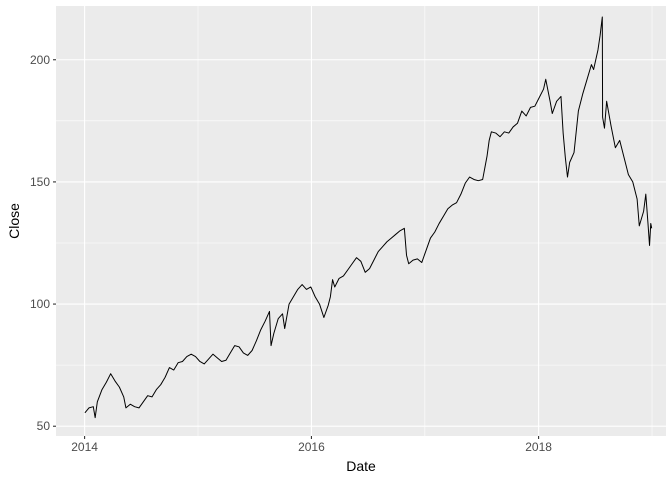 The image size is (672, 480). Describe the element at coordinates (40, 60) in the screenshot. I see `y-tick-label: 200` at that location.